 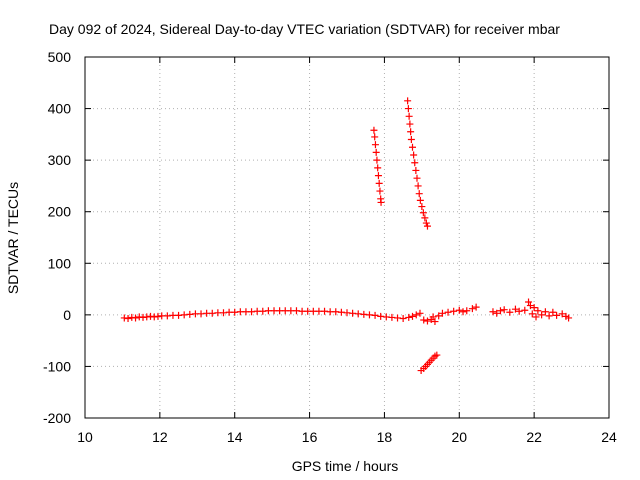 What do you see at coordinates (67, 315) in the screenshot?
I see `y-tick-label: 0` at bounding box center [67, 315].